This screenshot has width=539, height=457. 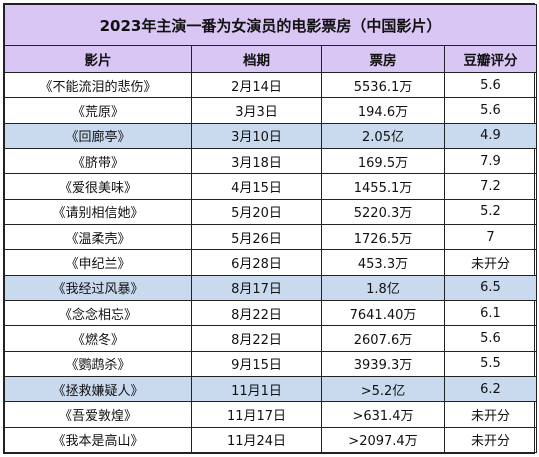 I want to click on header-date: 档期, so click(x=256, y=59).